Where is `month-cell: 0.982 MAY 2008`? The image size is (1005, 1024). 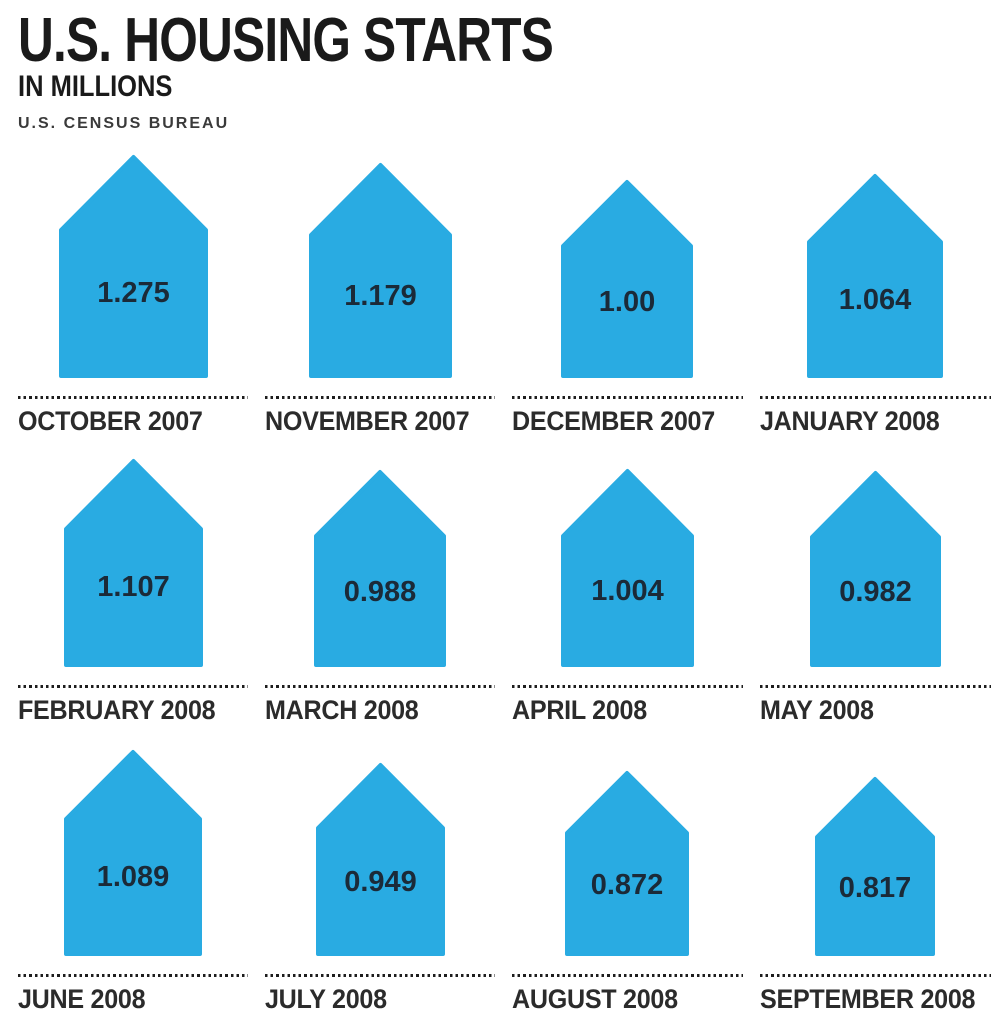 month-cell: 0.982 MAY 2008 is located at coordinates (875, 590).